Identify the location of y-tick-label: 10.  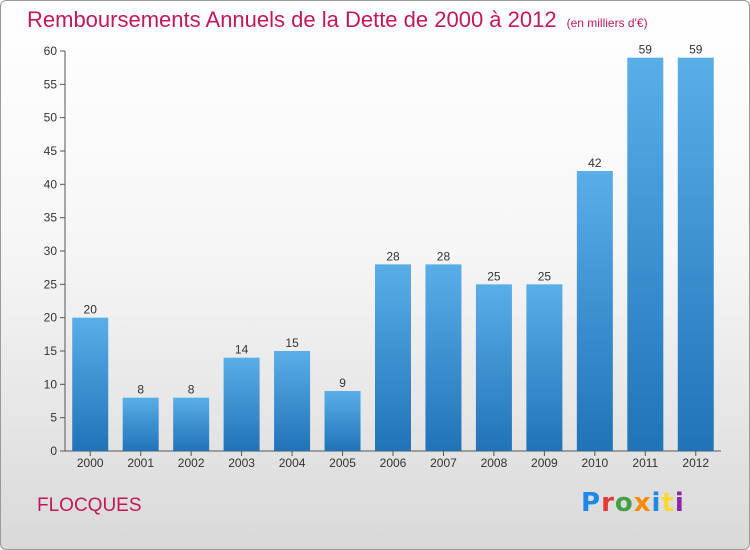
(51, 384).